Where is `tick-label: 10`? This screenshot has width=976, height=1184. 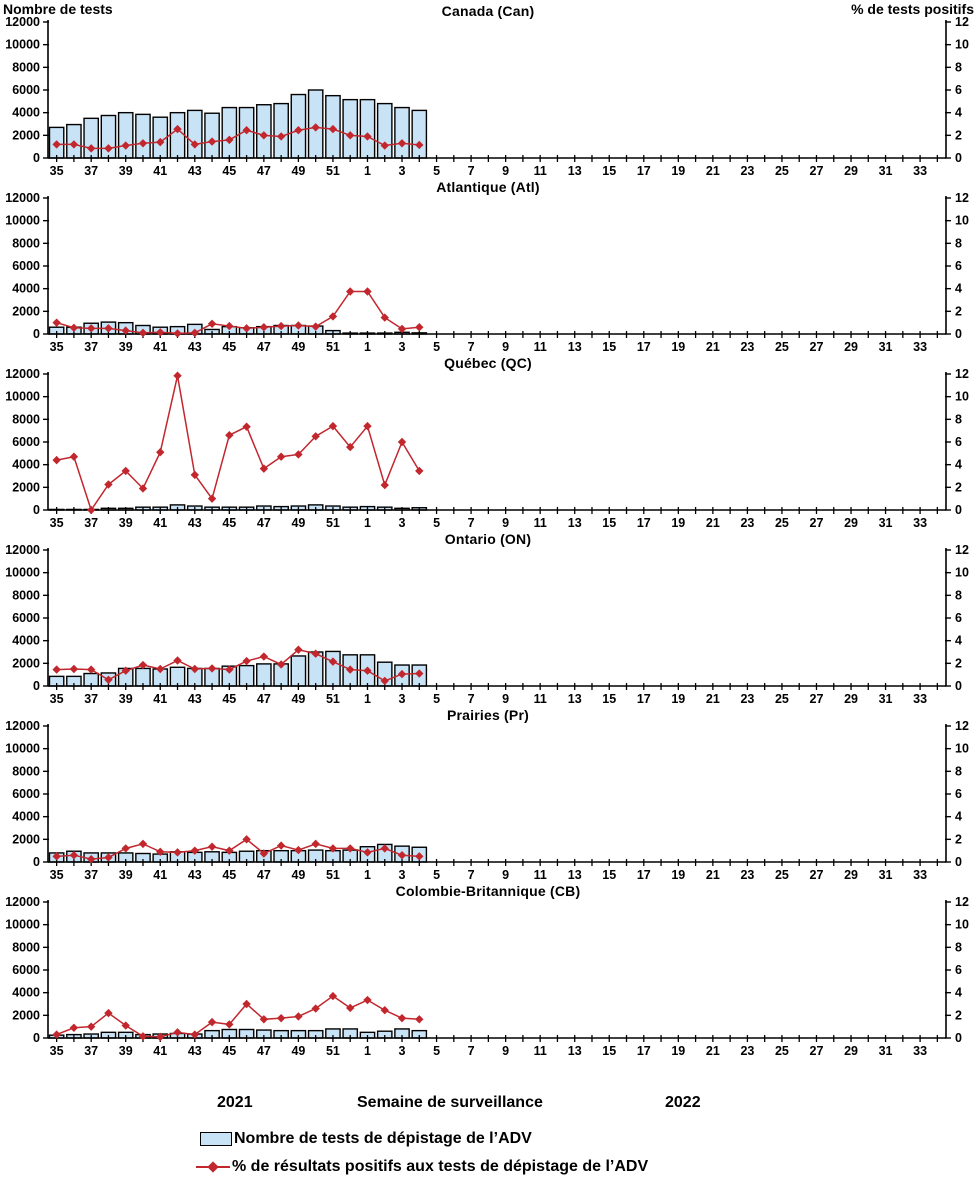
tick-label: 10 is located at coordinates (962, 925).